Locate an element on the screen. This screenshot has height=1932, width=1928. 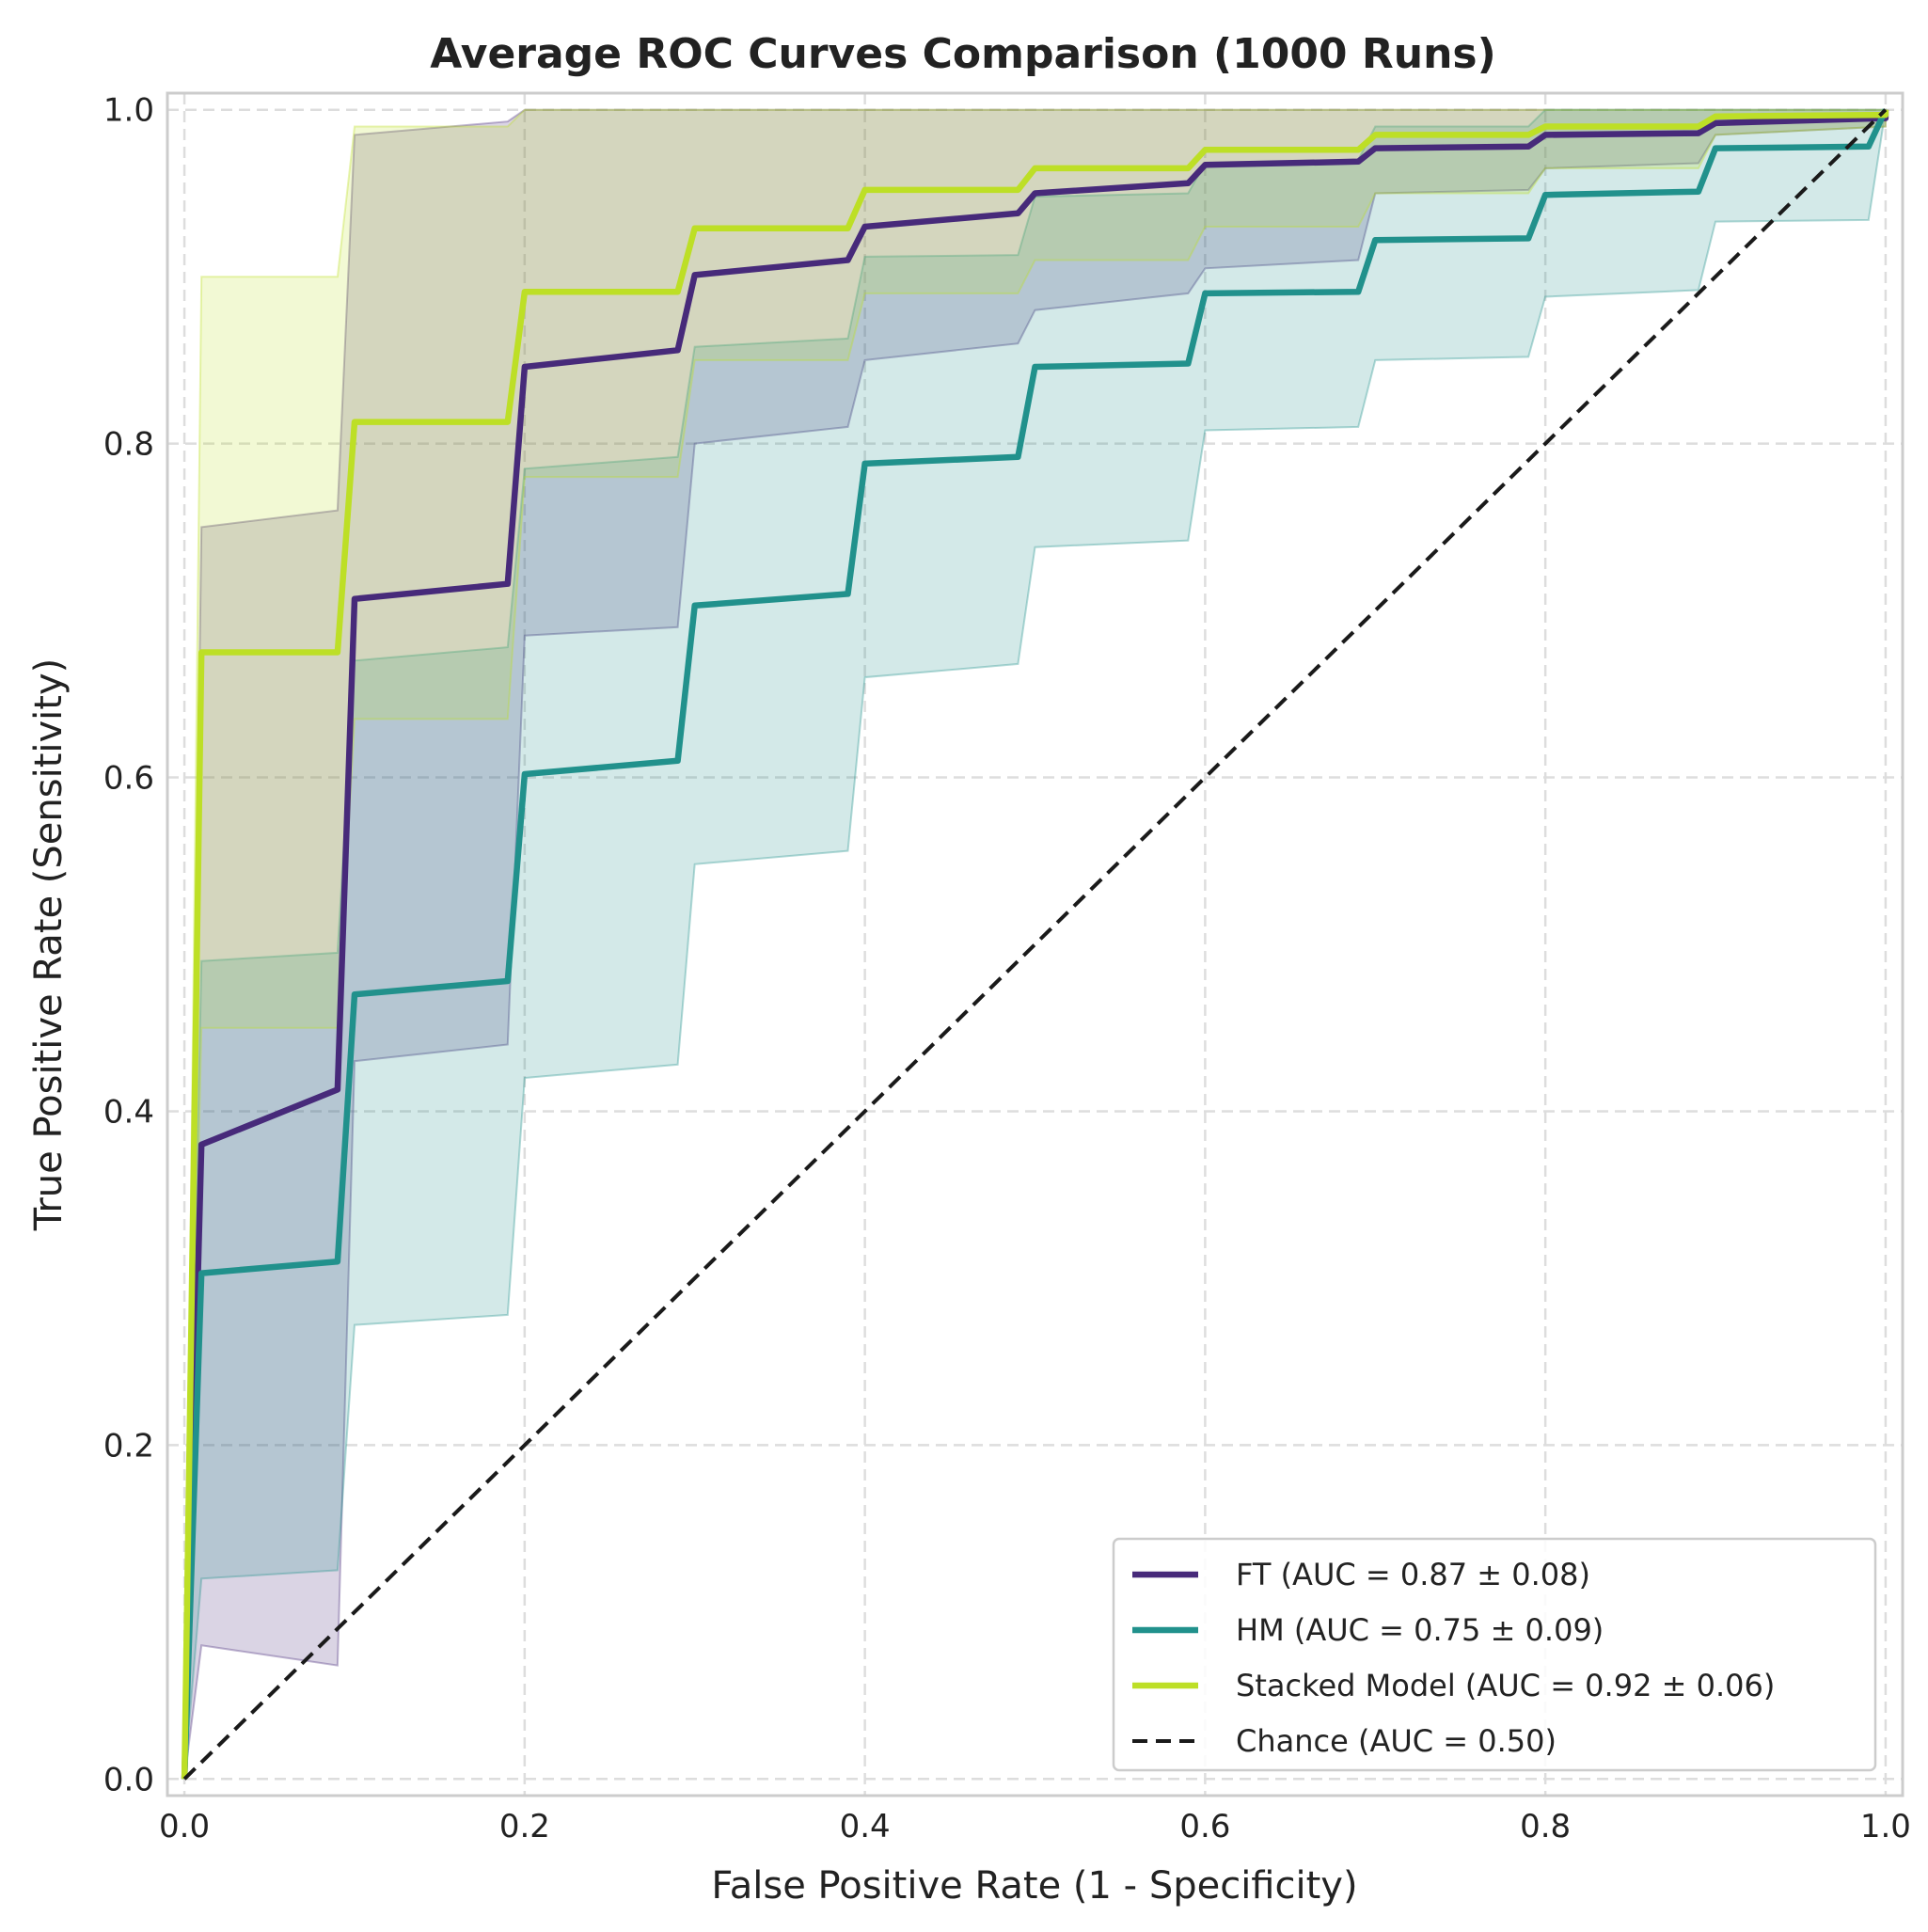
y-tick-label-3: 0.6 is located at coordinates (128, 779).